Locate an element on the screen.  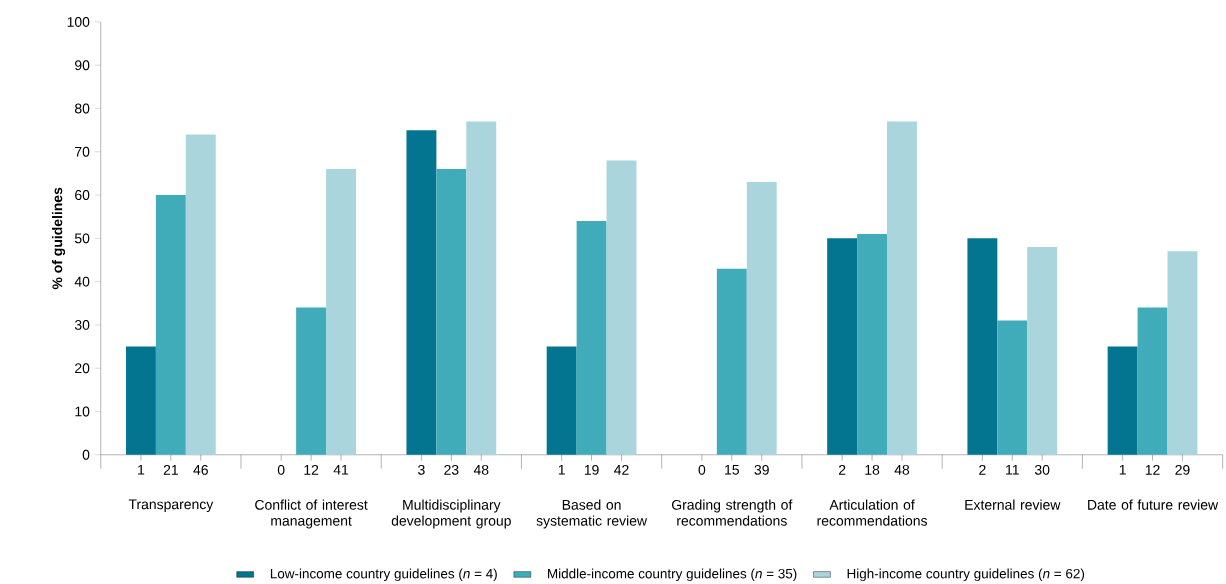
x-tick-label: Date of future review is located at coordinates (1153, 504).